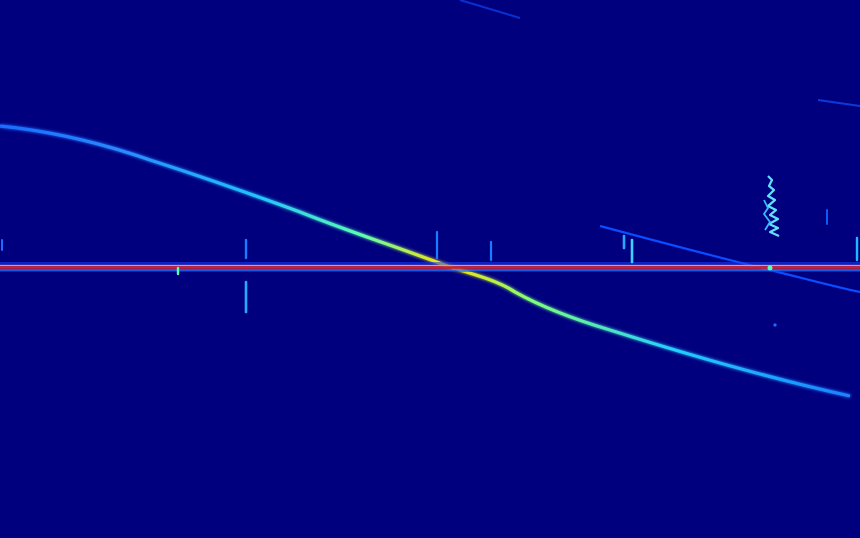  I want to click on faint-trace-top, so click(490, 9).